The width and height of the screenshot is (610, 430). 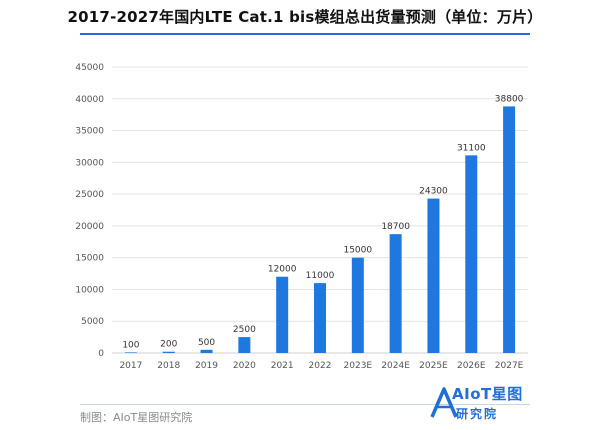 What do you see at coordinates (89, 132) in the screenshot?
I see `y-tick-label: 35000` at bounding box center [89, 132].